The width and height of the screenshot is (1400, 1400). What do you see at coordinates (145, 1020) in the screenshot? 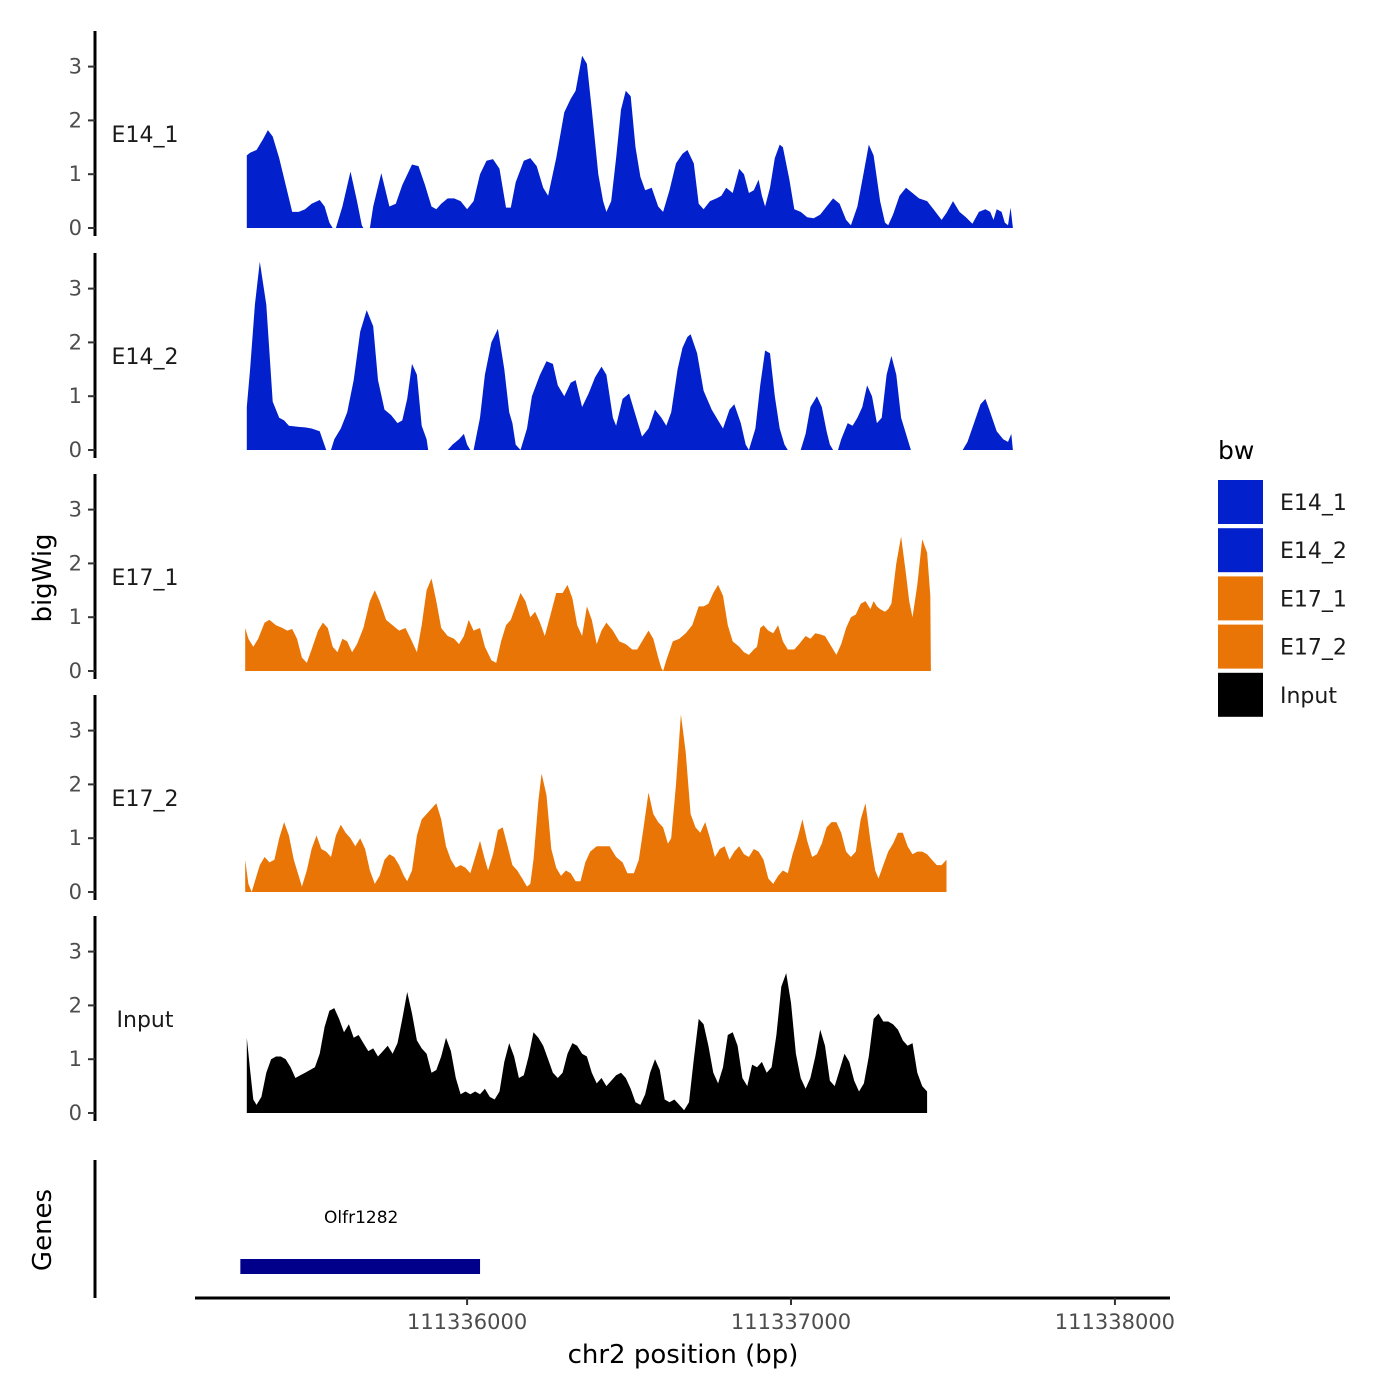
I see `track-label: Input` at bounding box center [145, 1020].